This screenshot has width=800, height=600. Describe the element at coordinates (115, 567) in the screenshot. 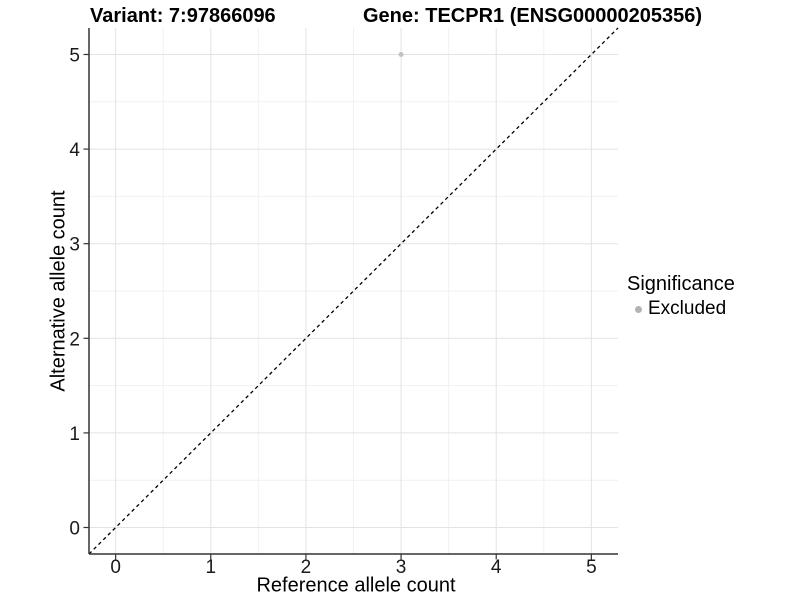

I see `x-tick-label: 0` at that location.